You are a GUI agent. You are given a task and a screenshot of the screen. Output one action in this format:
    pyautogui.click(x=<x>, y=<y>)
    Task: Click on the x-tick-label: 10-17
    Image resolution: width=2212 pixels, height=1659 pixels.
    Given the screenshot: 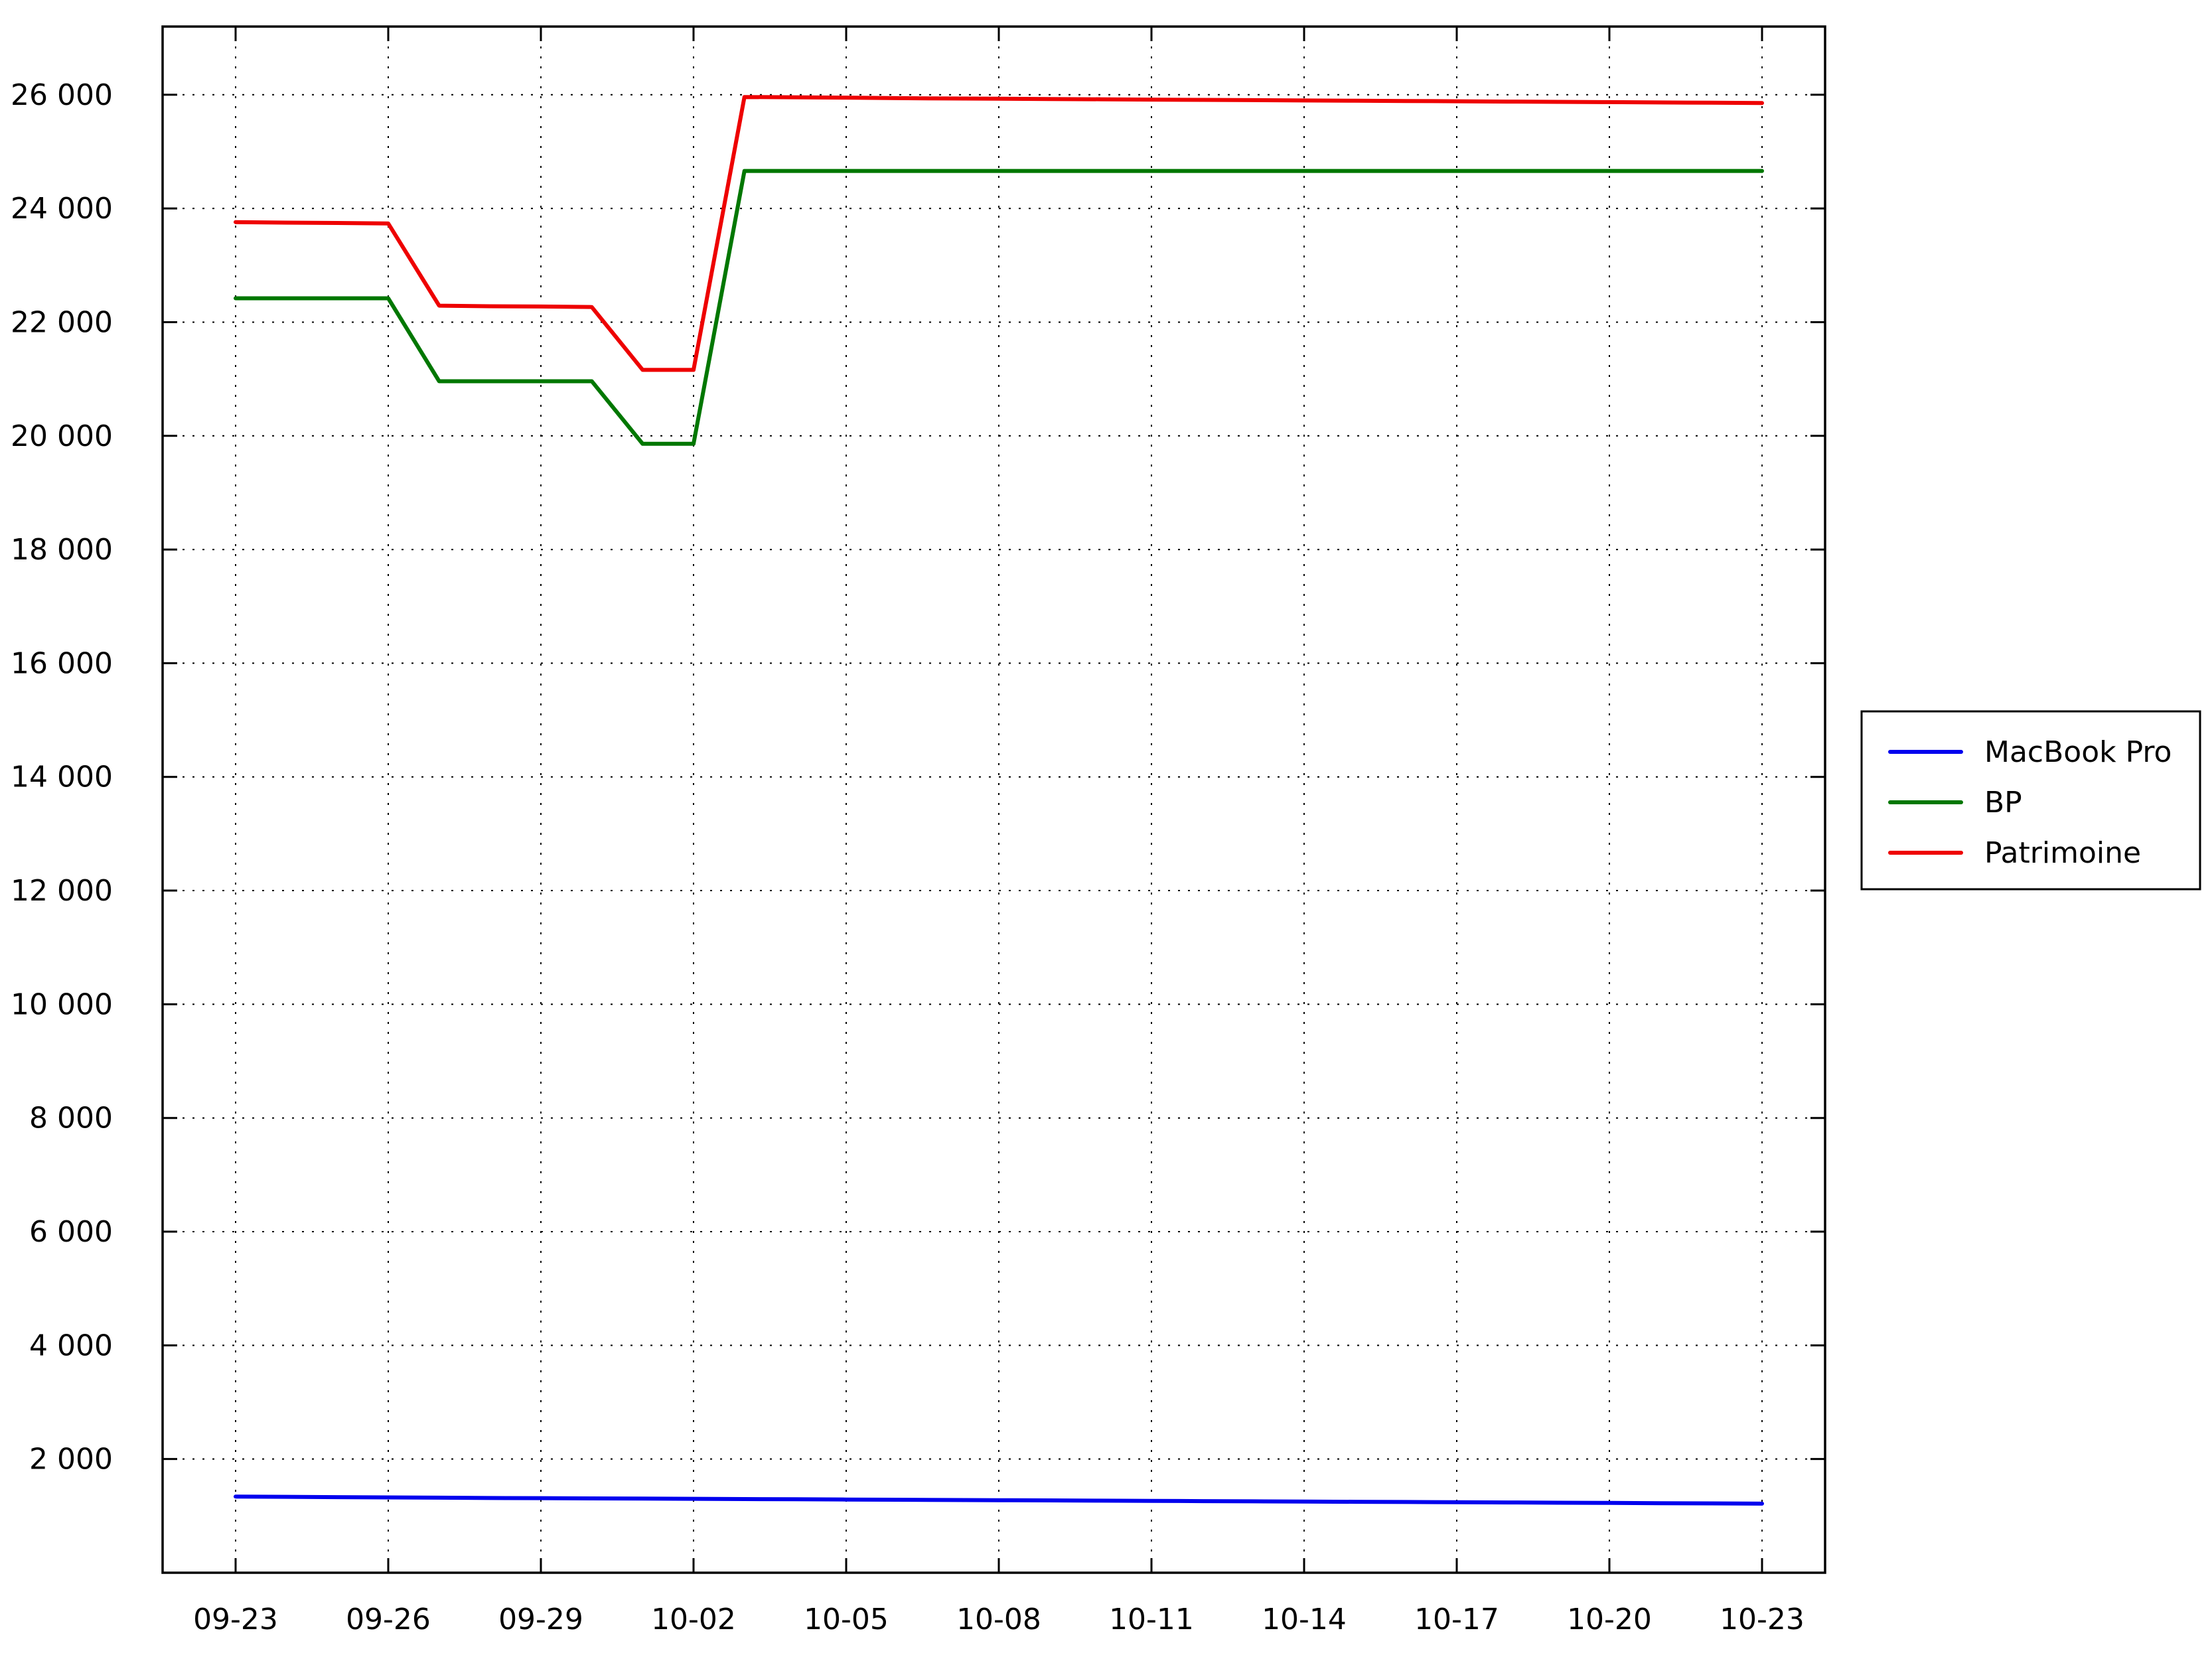 What is the action you would take?
    pyautogui.click(x=1456, y=1619)
    